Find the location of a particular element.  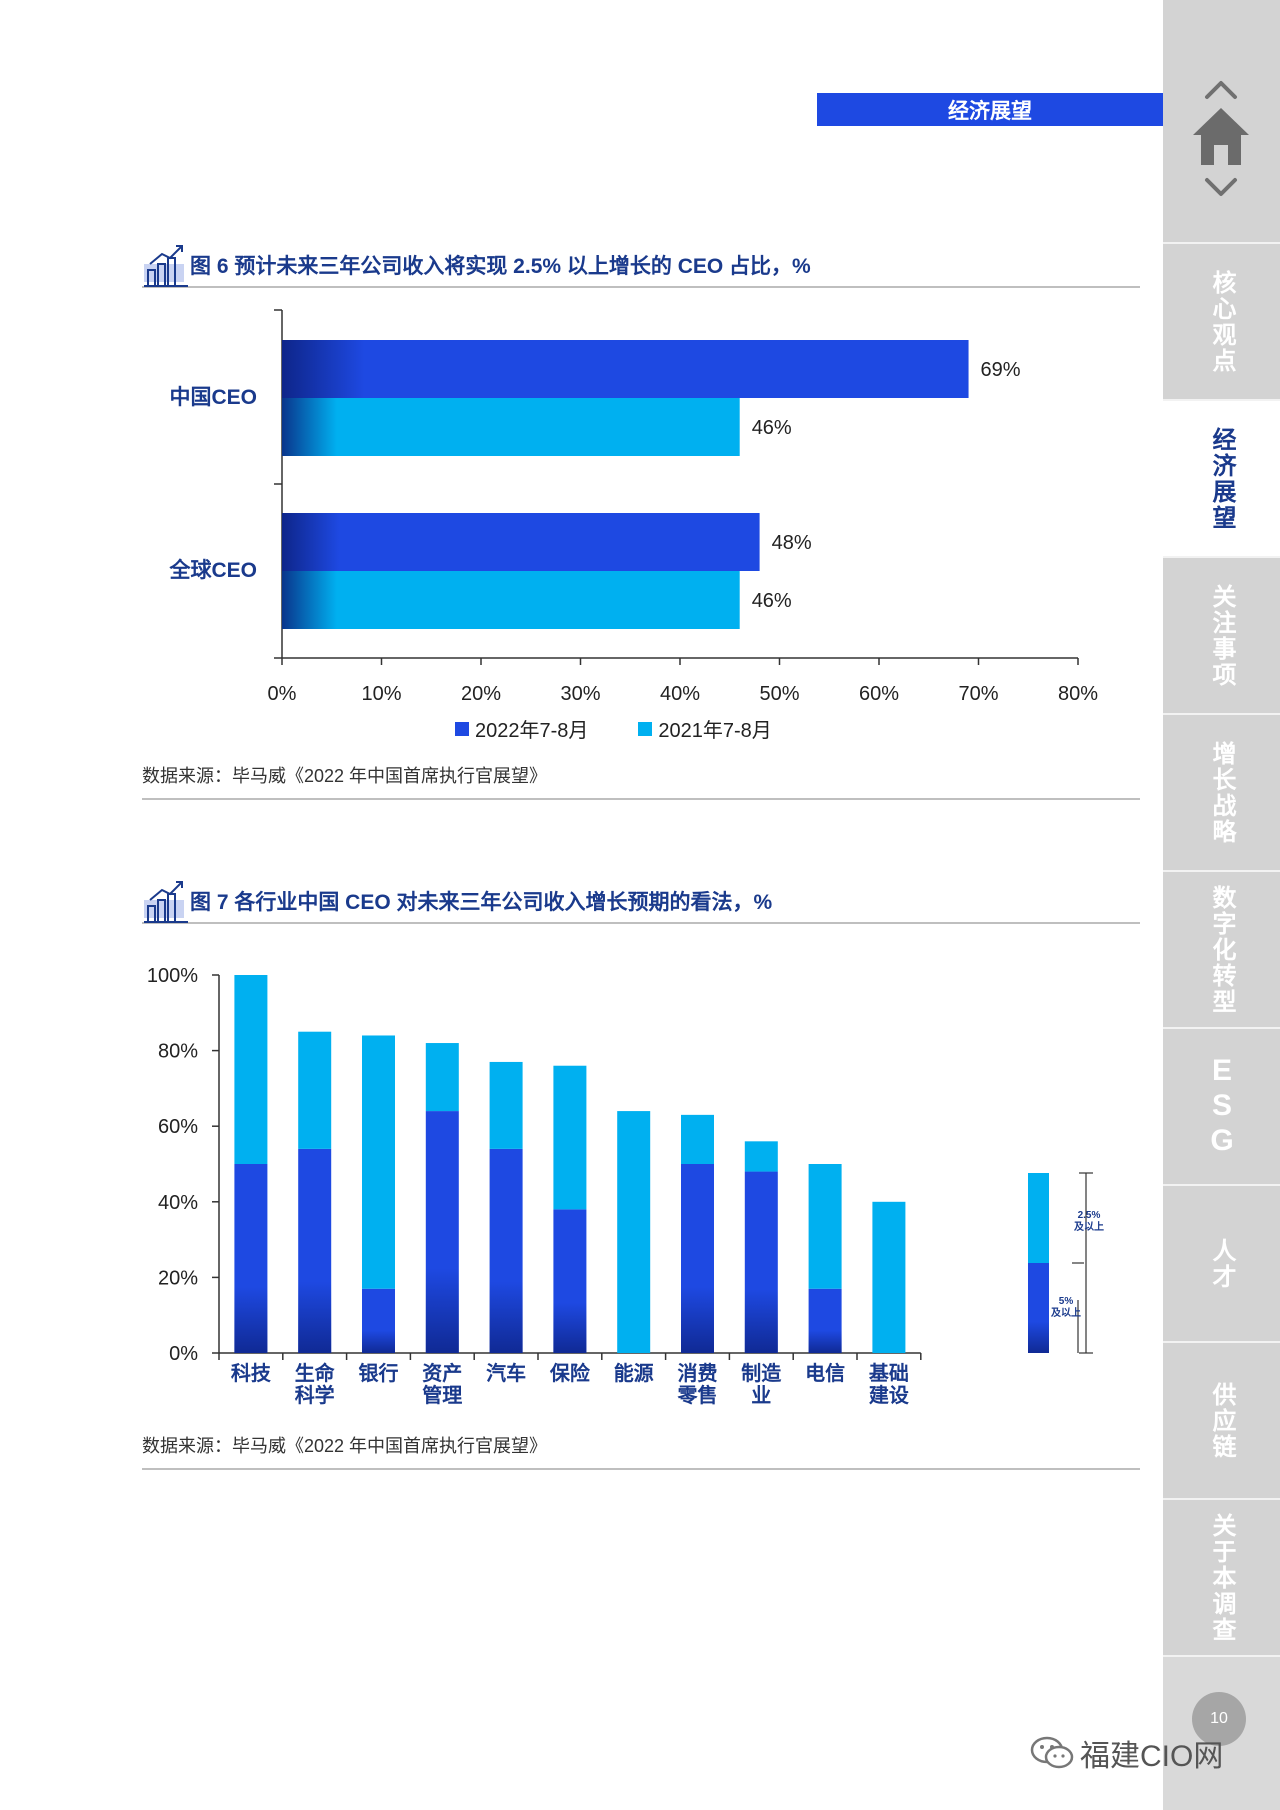

fig6-title-bar: 图 6 预计未来三年公司收入将实现 2.5% 以上增长的 CEO 占比，% is located at coordinates (641, 266).